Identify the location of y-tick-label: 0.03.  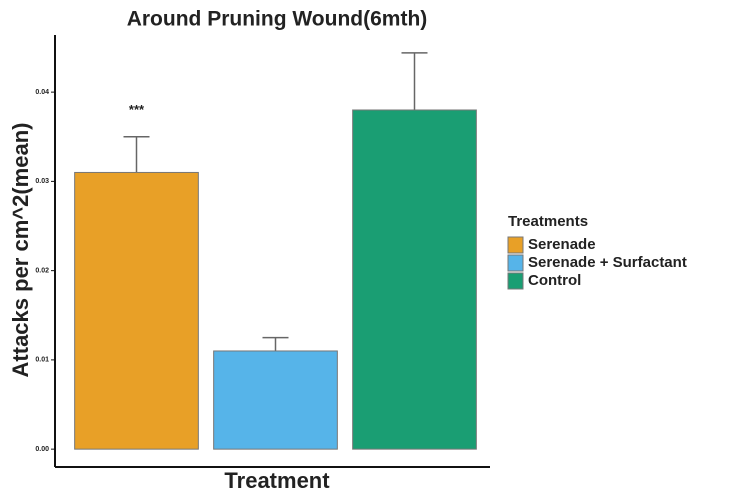
(42, 181).